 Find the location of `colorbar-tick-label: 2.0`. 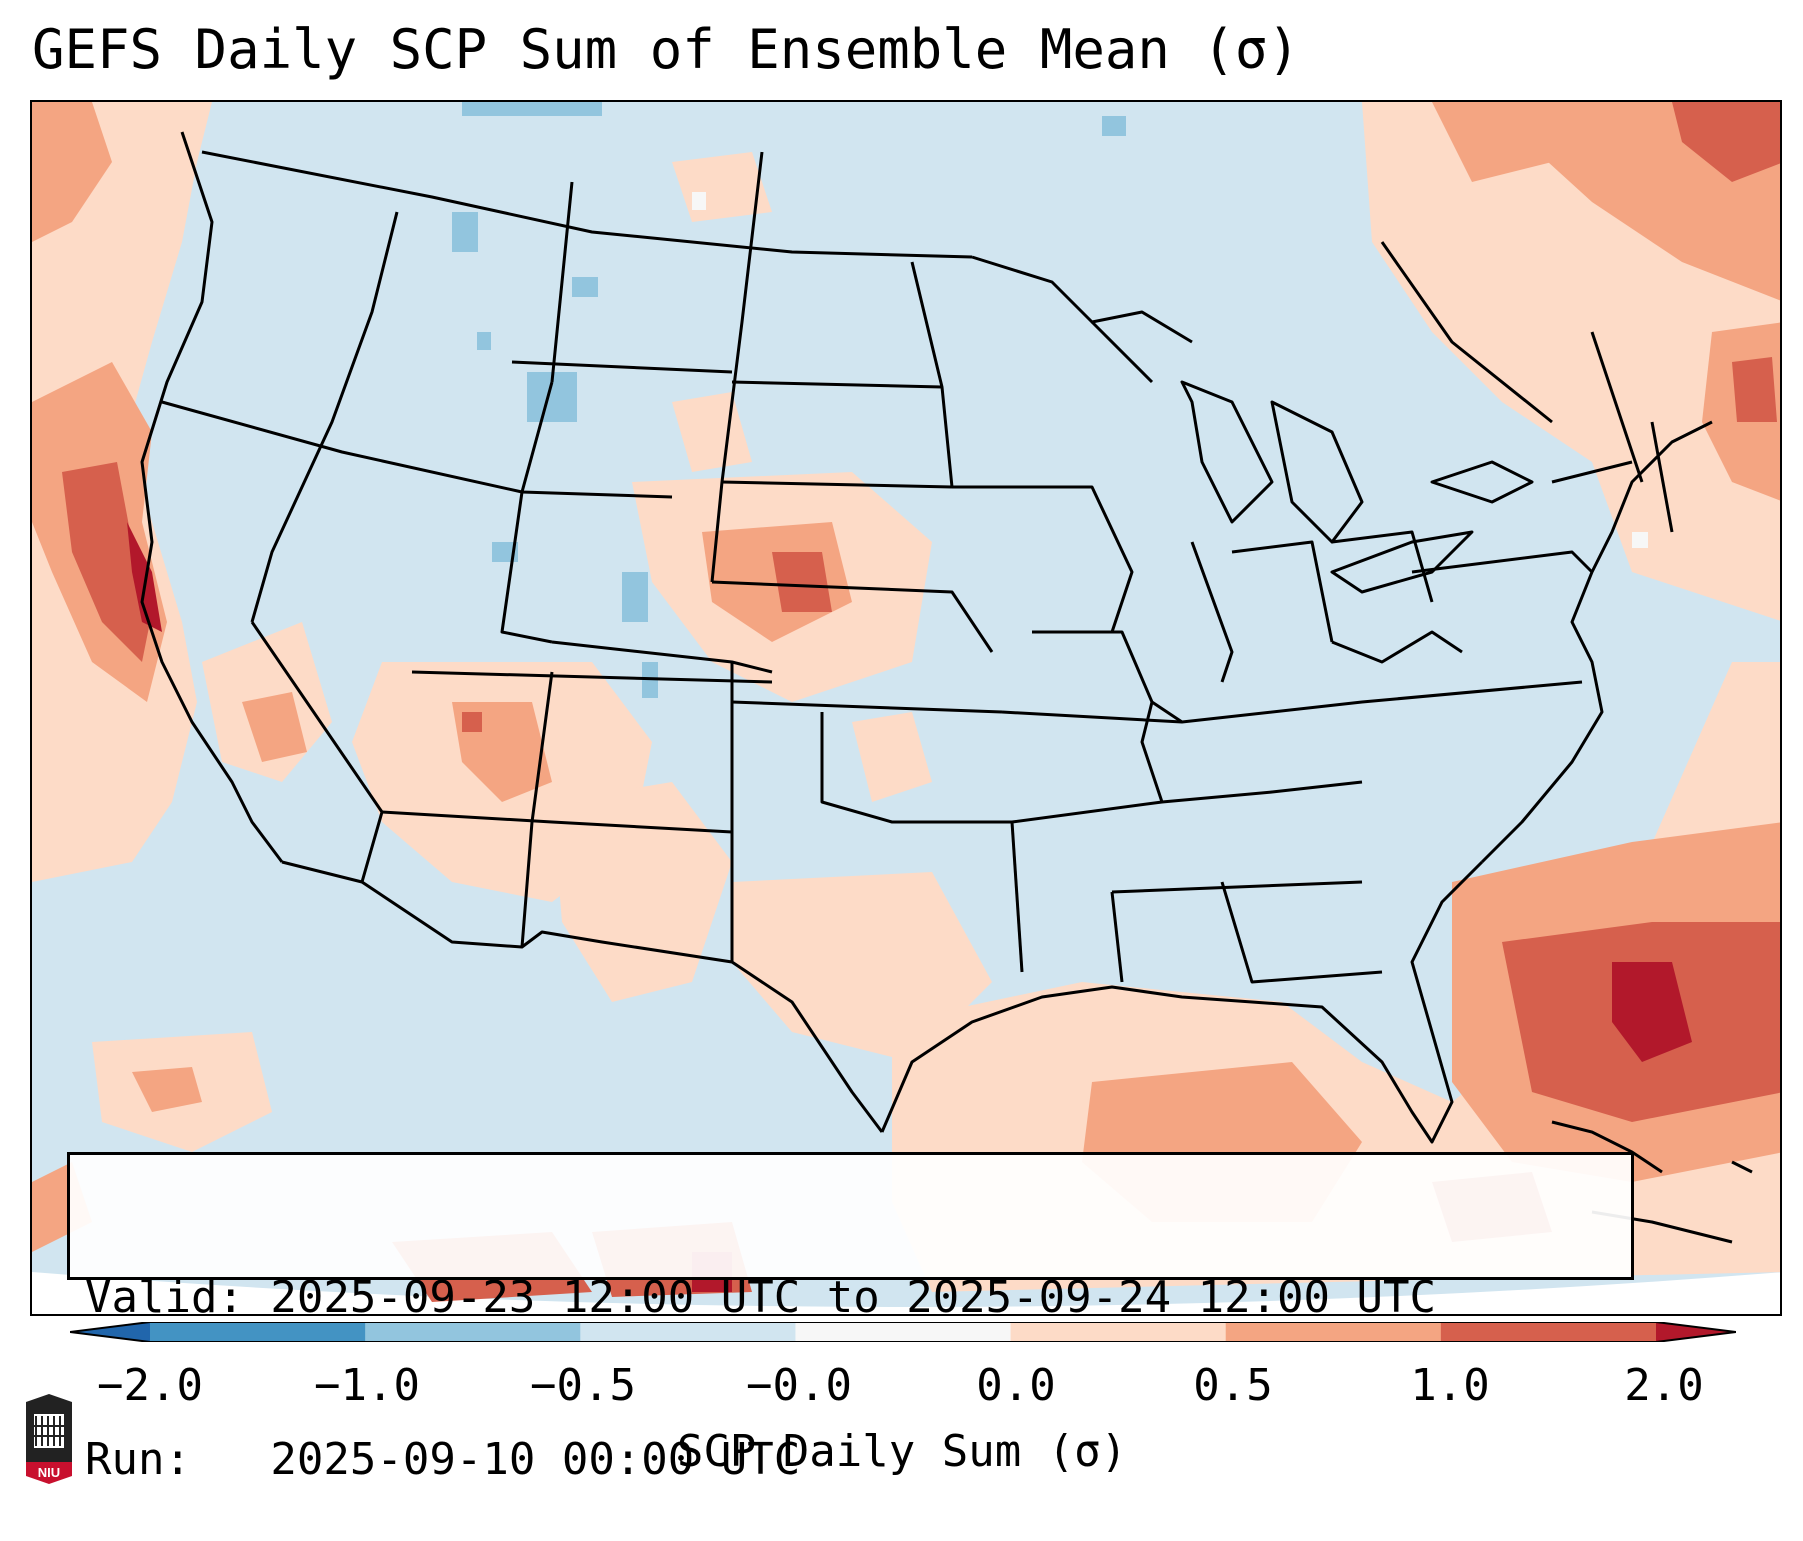

colorbar-tick-label: 2.0 is located at coordinates (1664, 1385).